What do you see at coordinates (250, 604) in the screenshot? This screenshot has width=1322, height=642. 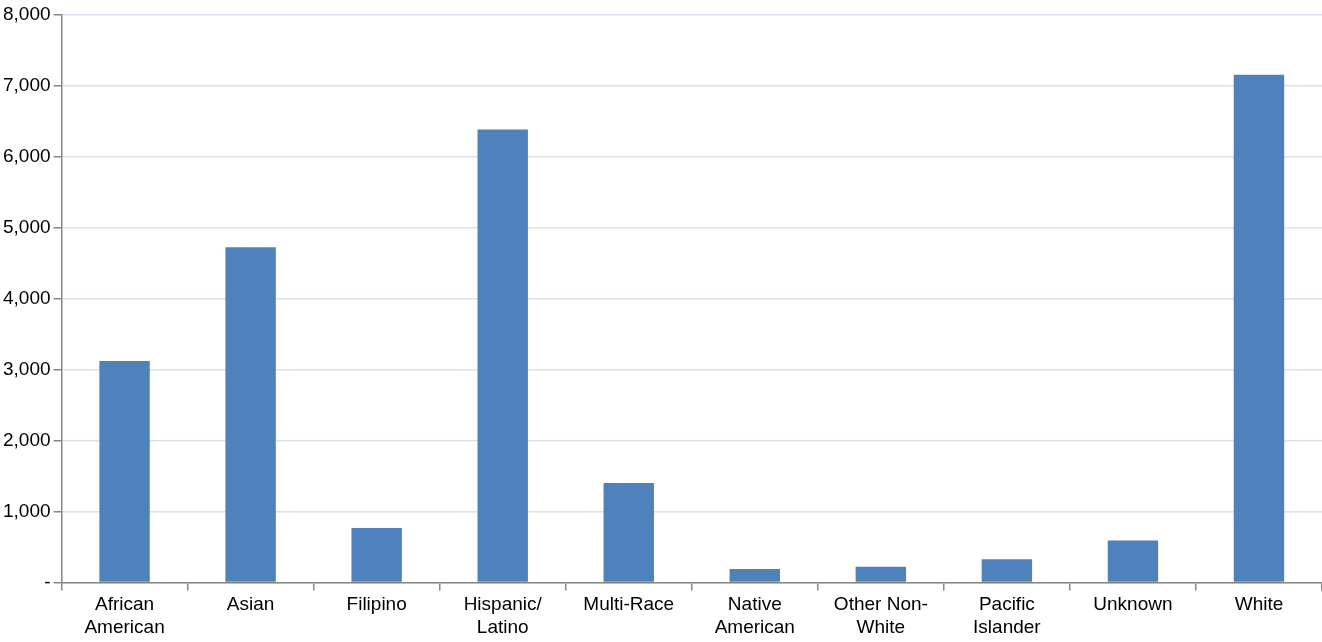 I see `x-tick-label: Asian` at bounding box center [250, 604].